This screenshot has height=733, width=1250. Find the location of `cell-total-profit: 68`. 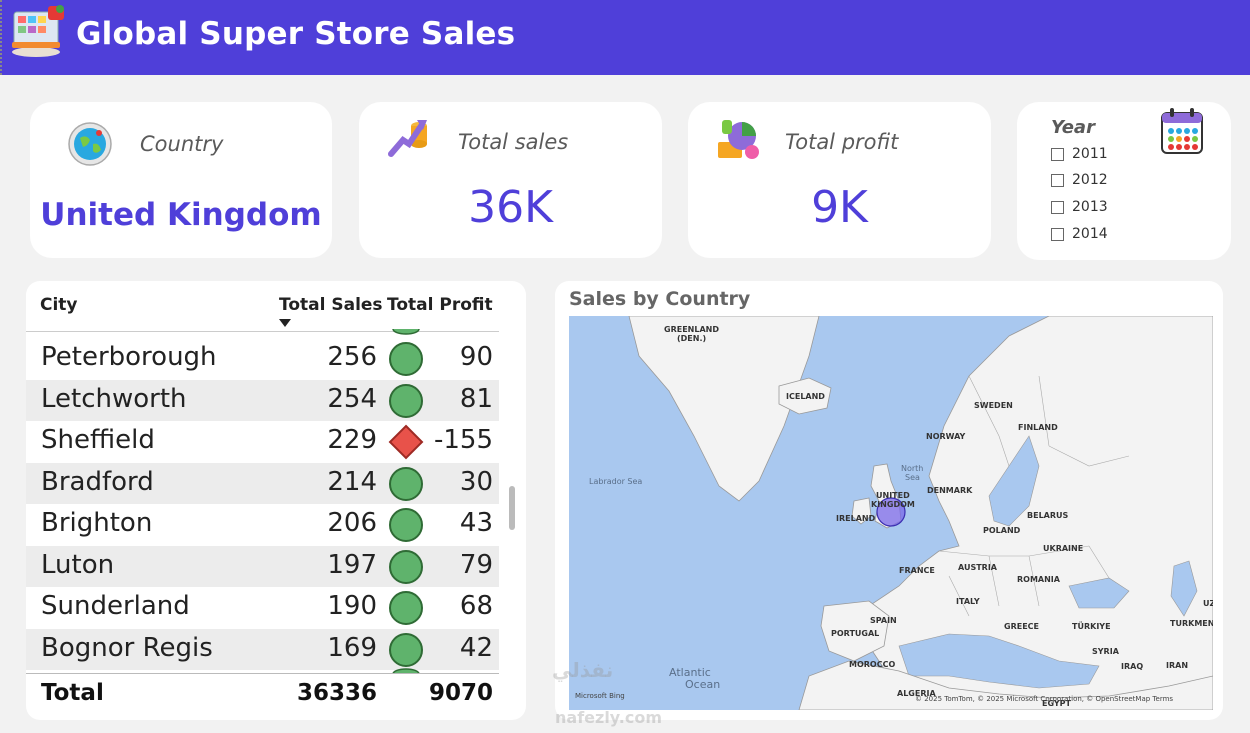

cell-total-profit: 68 is located at coordinates (476, 606).